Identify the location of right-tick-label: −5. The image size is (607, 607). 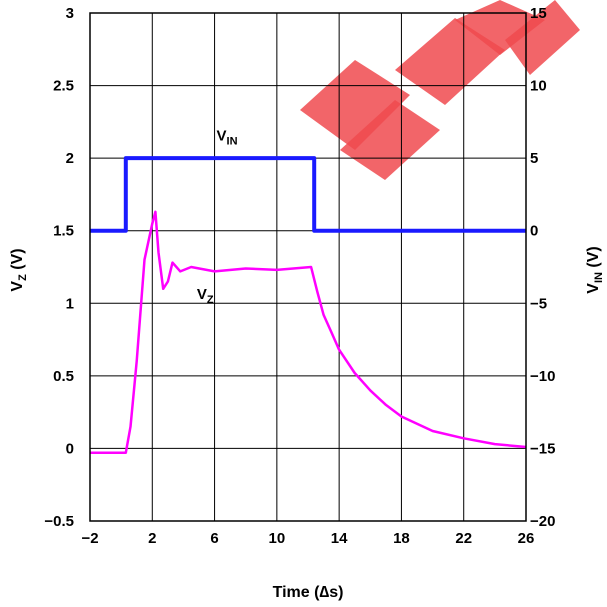
(538, 303).